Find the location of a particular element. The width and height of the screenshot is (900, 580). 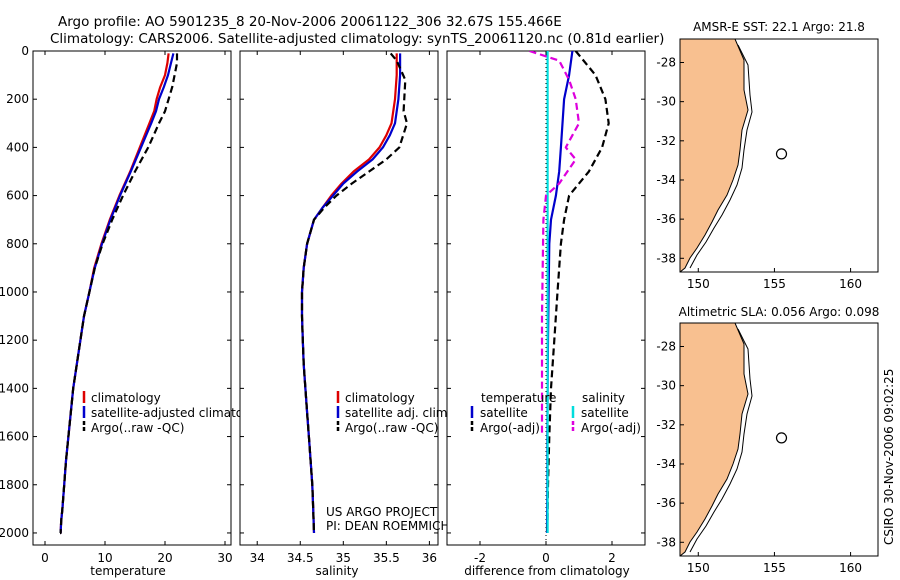

temperature-series-argo-raw-qc is located at coordinates (119, 294).